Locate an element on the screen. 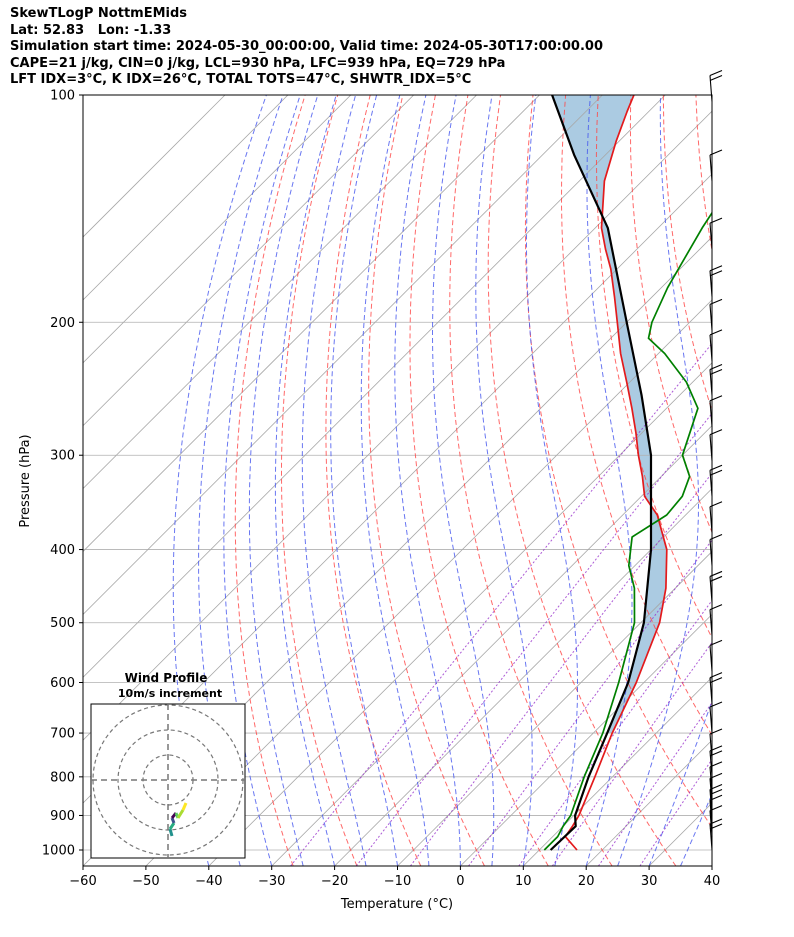  y-tick-label: 600 is located at coordinates (62, 683).